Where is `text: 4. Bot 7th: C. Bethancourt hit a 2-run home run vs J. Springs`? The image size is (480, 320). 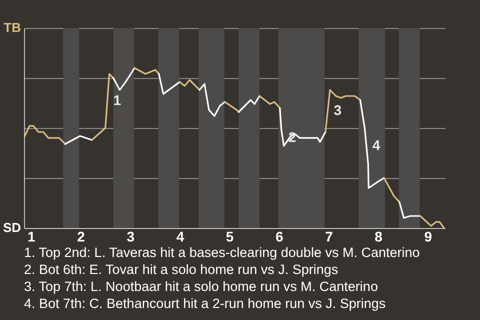 text: 4. Bot 7th: C. Bethancourt hit a 2-run home run vs J. Springs is located at coordinates (205, 303).